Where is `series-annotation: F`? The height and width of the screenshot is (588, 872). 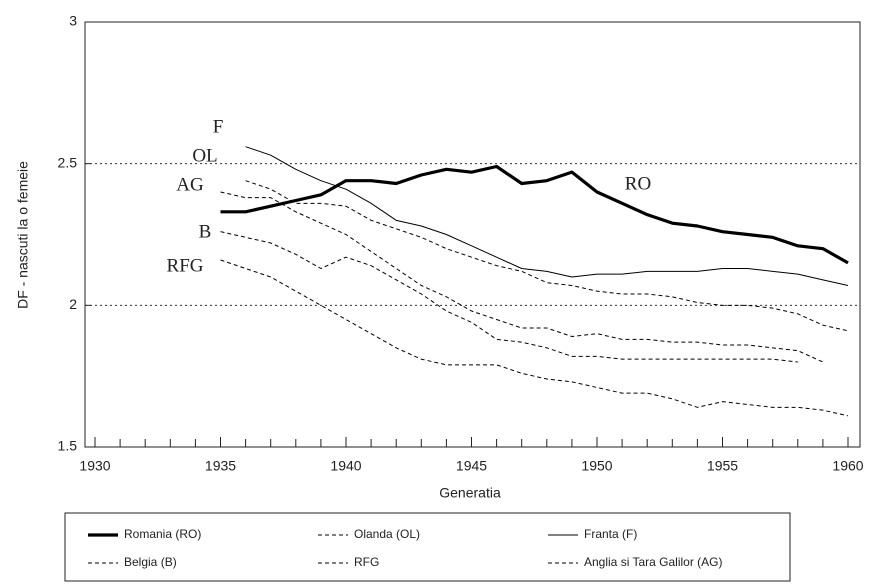
series-annotation: F is located at coordinates (218, 126).